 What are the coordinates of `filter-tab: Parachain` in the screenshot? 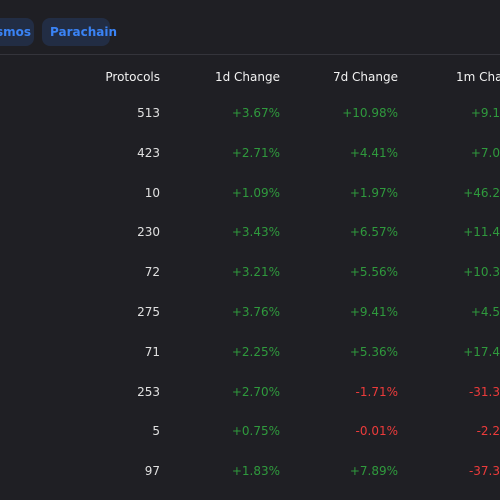 It's located at (79, 32).